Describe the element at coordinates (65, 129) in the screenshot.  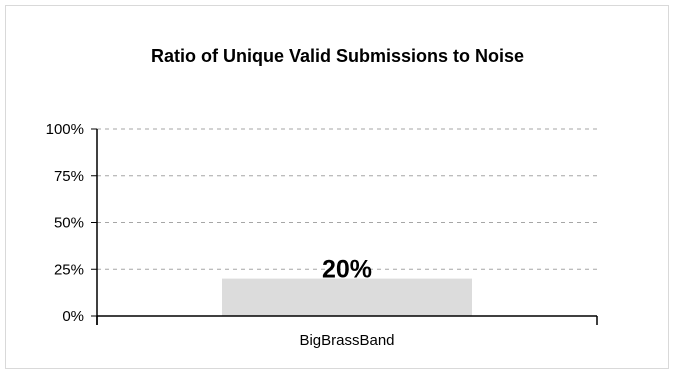
I see `y-tick-label: 100%` at that location.